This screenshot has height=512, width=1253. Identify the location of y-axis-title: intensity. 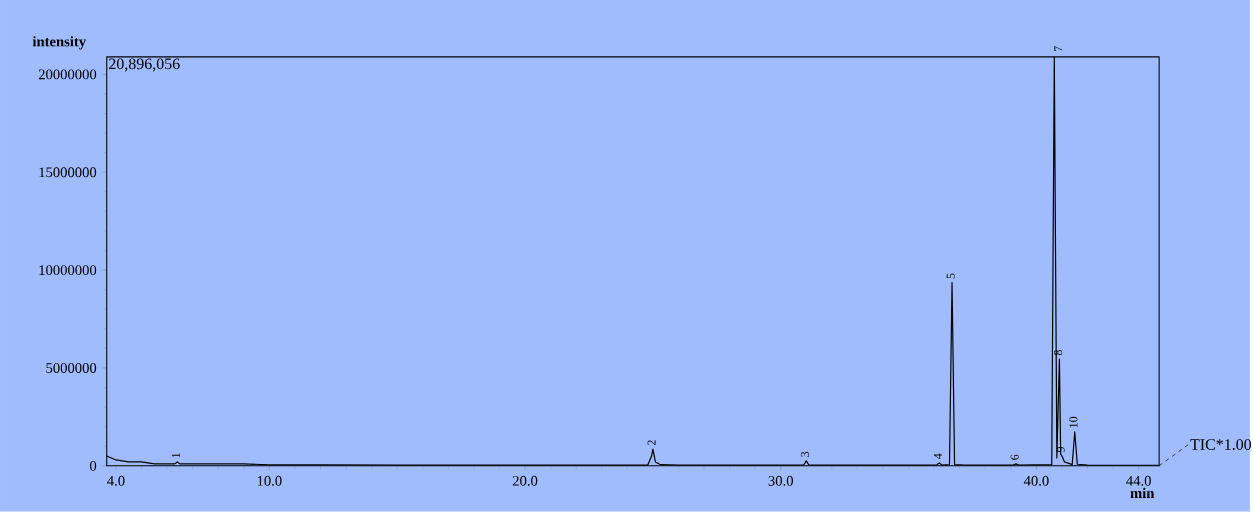
(59, 43).